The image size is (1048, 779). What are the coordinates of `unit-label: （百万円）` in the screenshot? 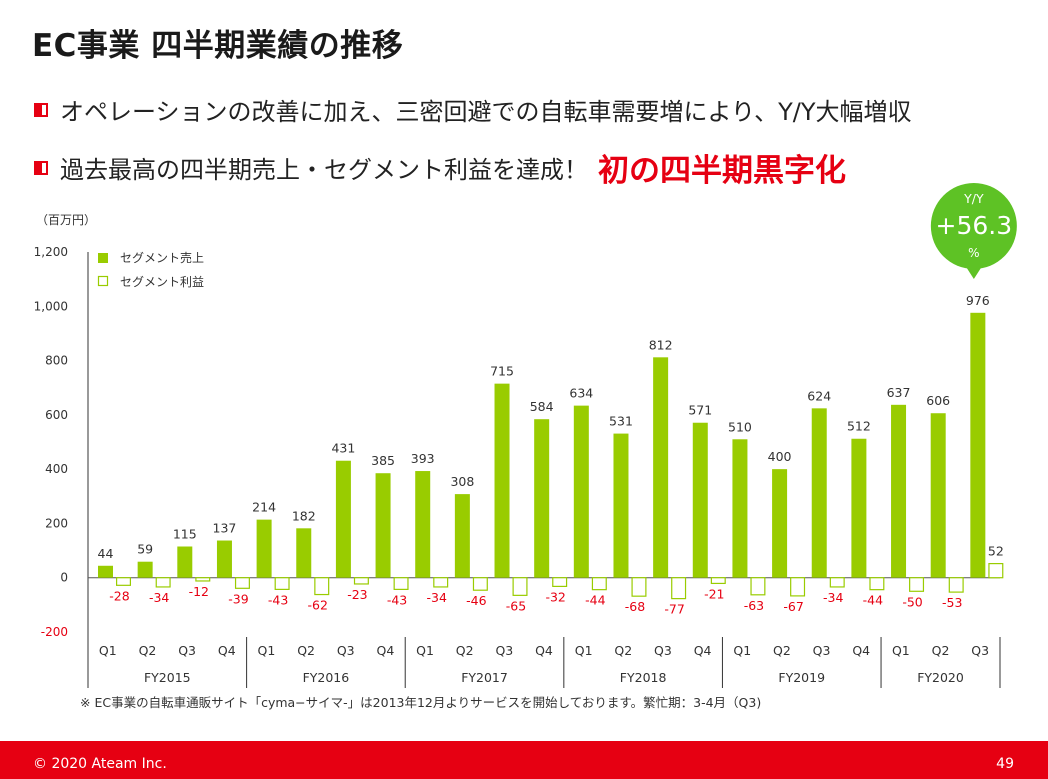 It's located at (66, 220).